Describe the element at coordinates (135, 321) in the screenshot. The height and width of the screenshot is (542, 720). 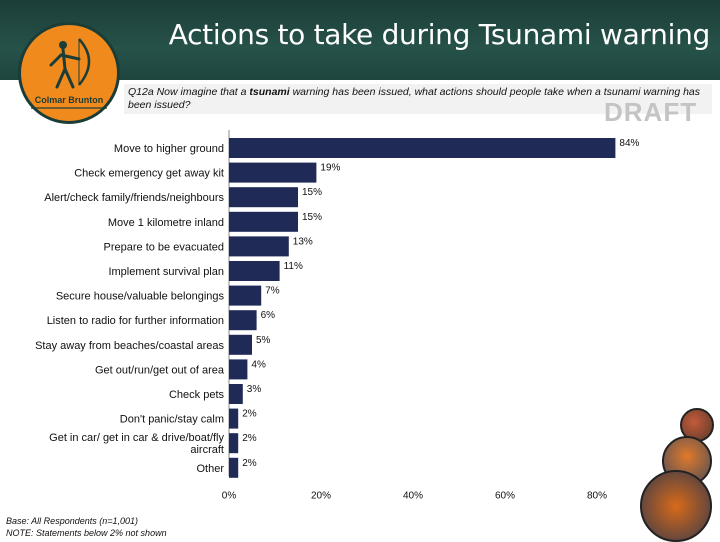
I see `category-label-listen-to-radio-for-further-information: Listen to radio for further information` at that location.